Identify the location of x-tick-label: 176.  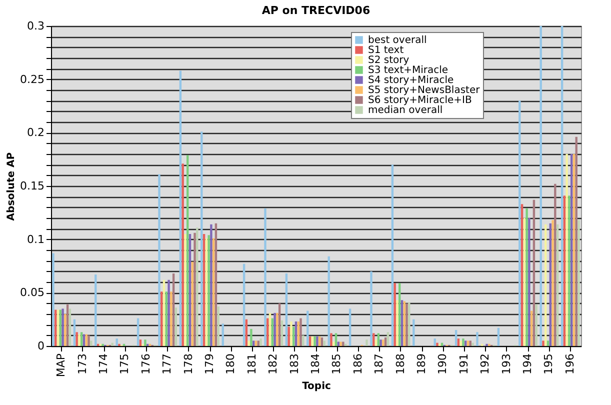
(145, 364).